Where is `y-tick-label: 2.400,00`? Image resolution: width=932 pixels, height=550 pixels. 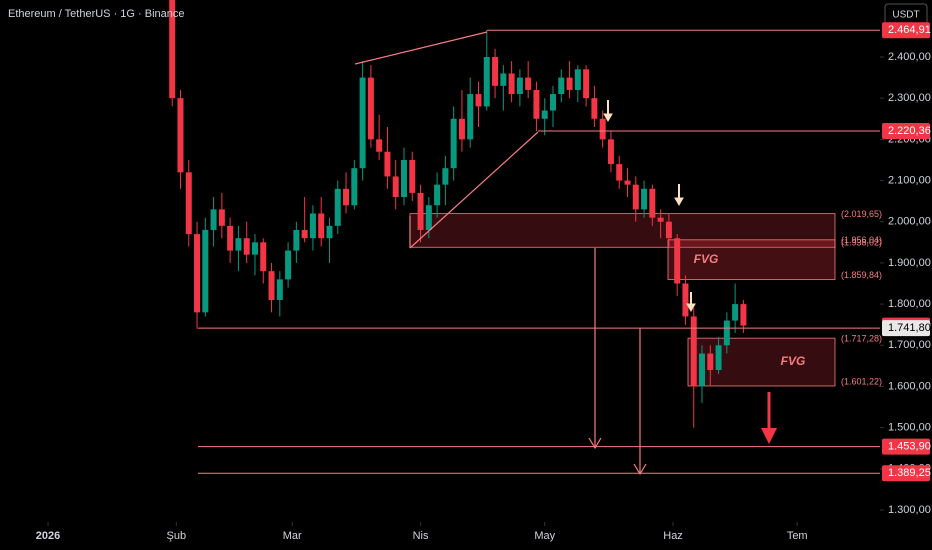 y-tick-label: 2.400,00 is located at coordinates (909, 57).